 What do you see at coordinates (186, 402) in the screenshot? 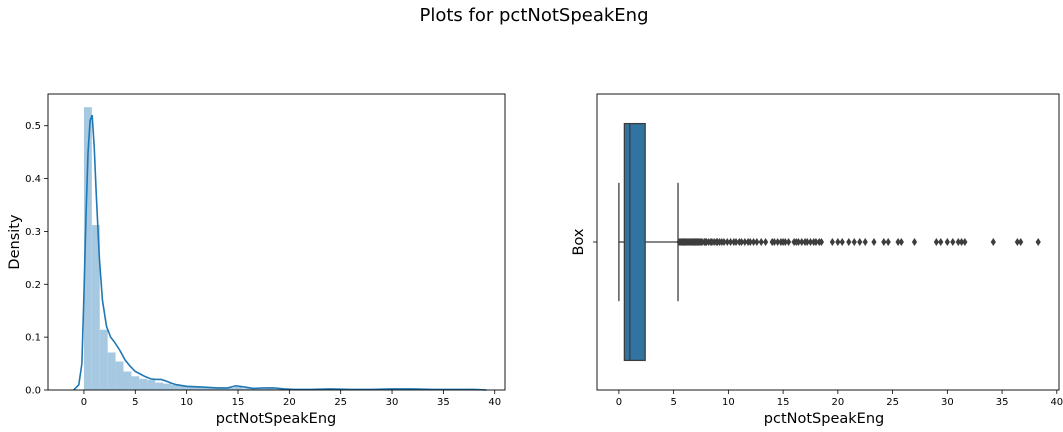
I see `histogram-x-tick-label-10: 10` at bounding box center [186, 402].